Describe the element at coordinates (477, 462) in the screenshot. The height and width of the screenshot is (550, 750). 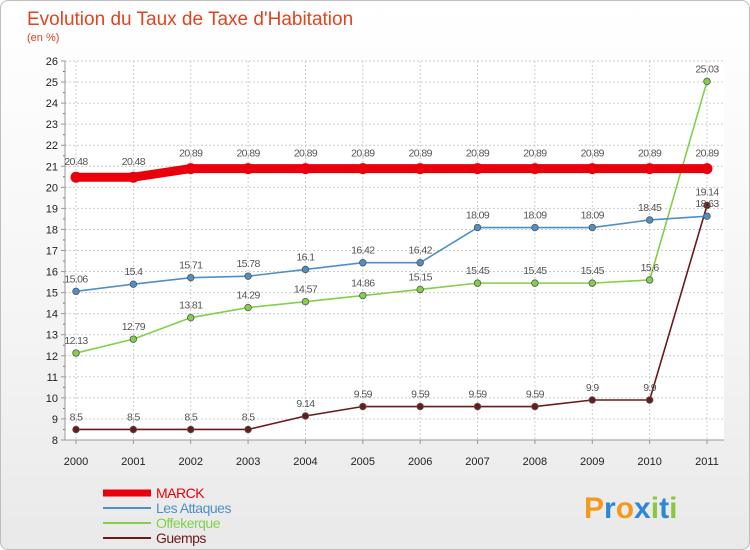
I see `x-tick-label: 2007` at that location.